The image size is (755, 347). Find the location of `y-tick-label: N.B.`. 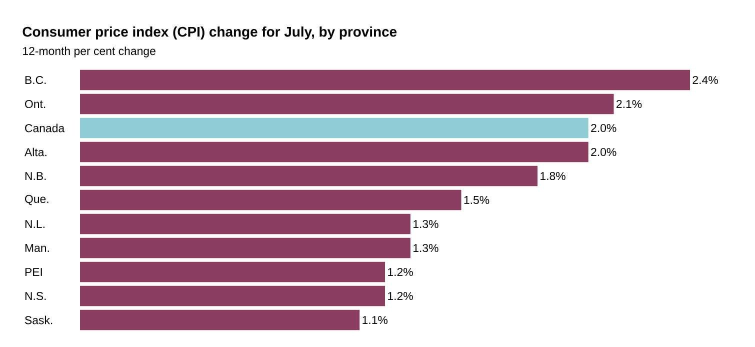

y-tick-label: N.B. is located at coordinates (35, 176).